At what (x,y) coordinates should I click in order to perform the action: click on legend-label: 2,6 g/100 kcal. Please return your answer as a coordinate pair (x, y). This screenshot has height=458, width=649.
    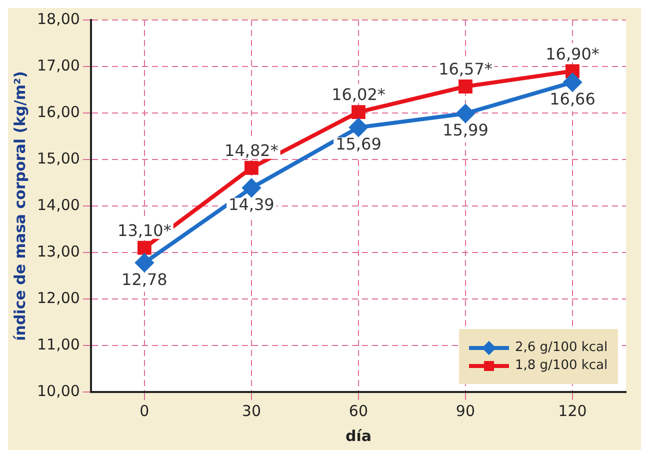
    Looking at the image, I should click on (561, 347).